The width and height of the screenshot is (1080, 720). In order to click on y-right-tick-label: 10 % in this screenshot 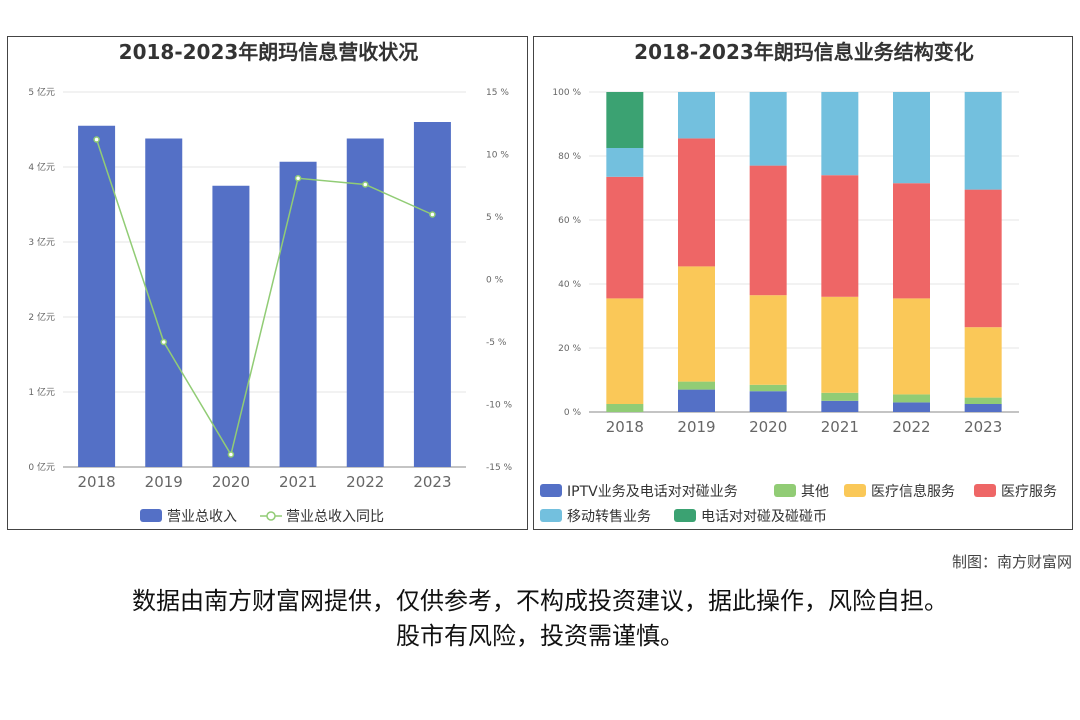, I will do `click(497, 156)`.